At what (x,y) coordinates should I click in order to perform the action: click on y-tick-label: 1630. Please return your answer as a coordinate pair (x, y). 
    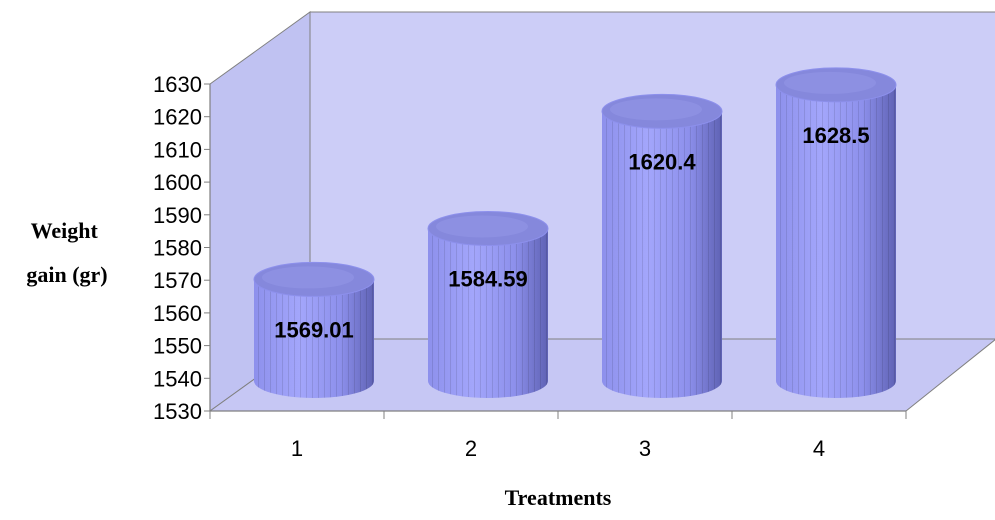
    Looking at the image, I should click on (177, 84).